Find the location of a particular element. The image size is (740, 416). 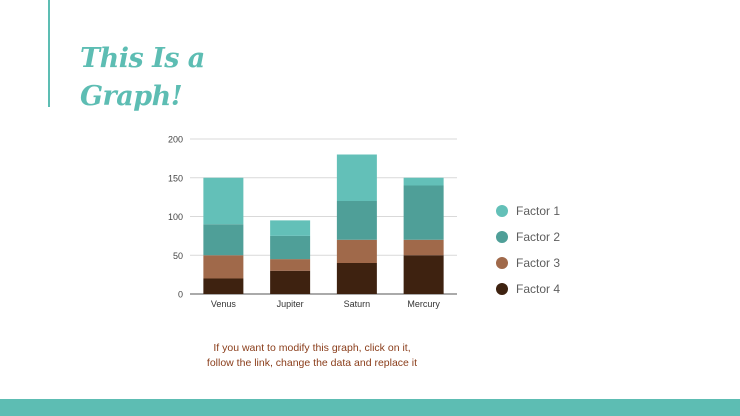

x-tick-label: Jupiter is located at coordinates (290, 304).